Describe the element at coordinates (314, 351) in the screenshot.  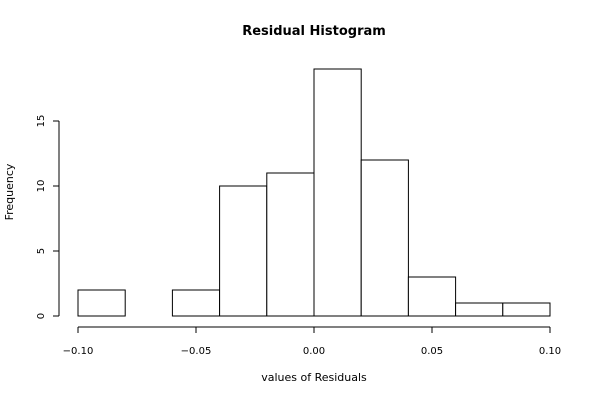
I see `x-tick-label-2: 0.00` at that location.